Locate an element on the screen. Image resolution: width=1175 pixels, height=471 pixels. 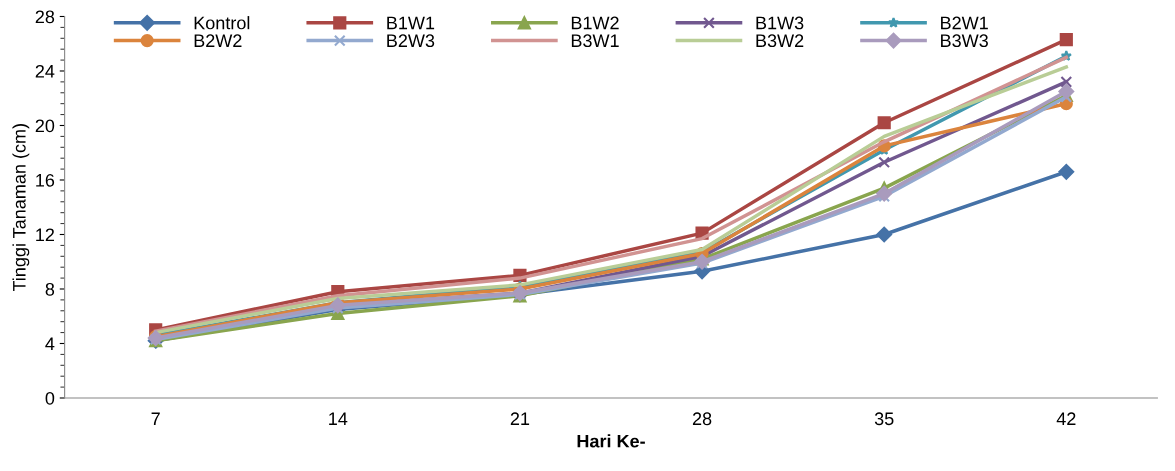
legend-label: B1W1 is located at coordinates (411, 23).